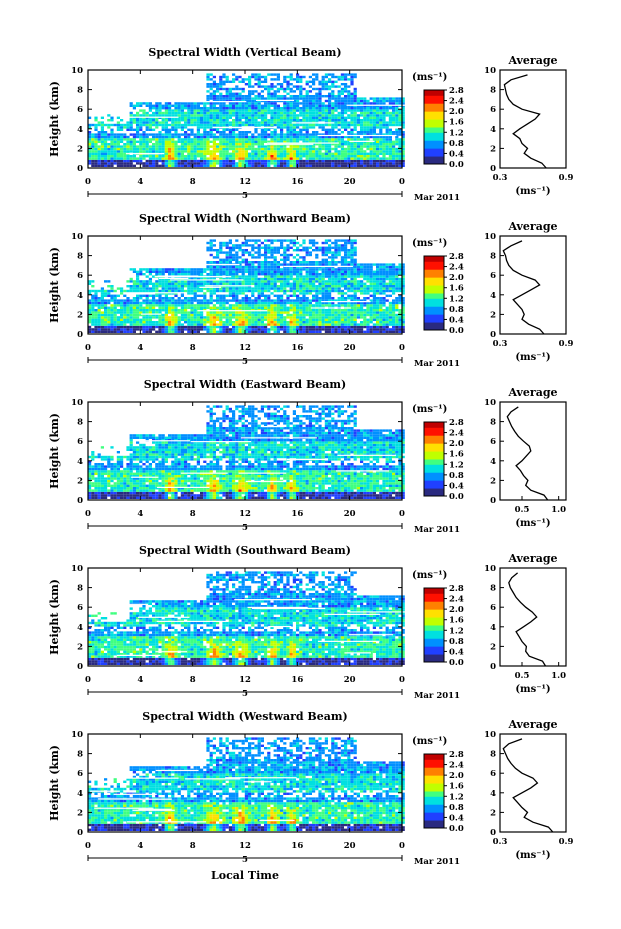 The width and height of the screenshot is (621, 929). What do you see at coordinates (303, 143) in the screenshot?
I see `data-gap` at bounding box center [303, 143].